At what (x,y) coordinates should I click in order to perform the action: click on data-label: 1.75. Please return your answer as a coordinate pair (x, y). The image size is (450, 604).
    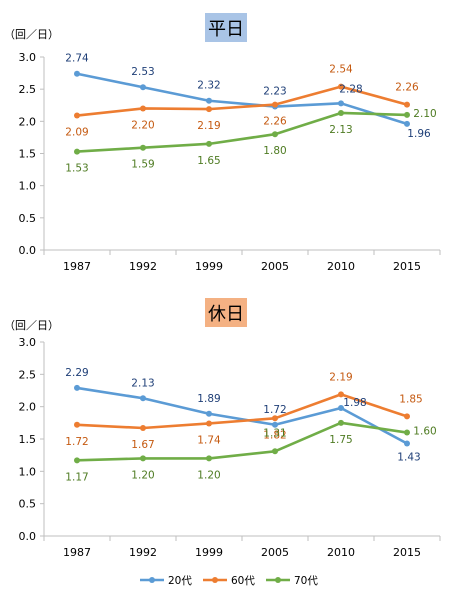
    Looking at the image, I should click on (340, 440).